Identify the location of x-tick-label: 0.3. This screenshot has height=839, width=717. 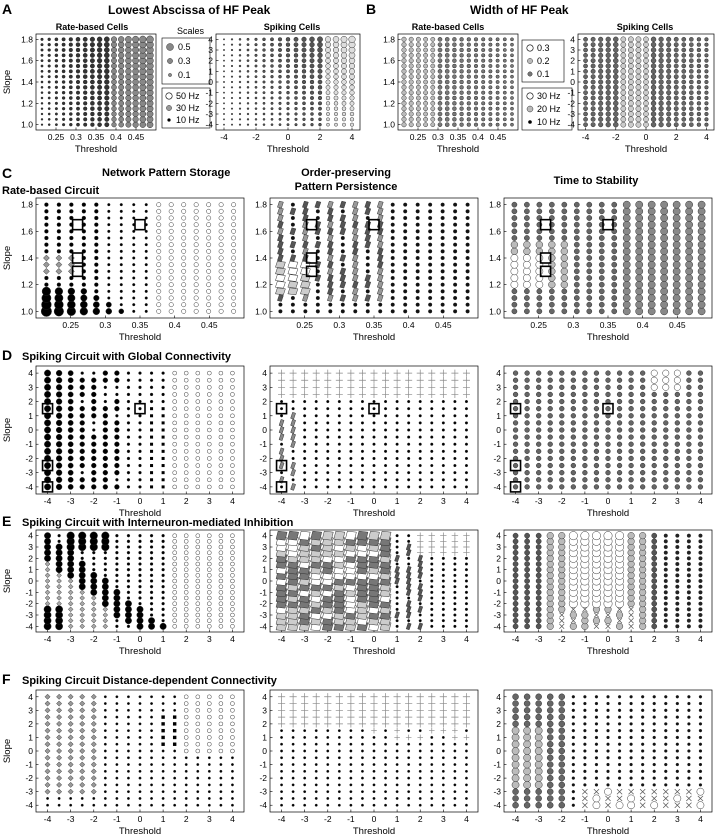
(438, 137).